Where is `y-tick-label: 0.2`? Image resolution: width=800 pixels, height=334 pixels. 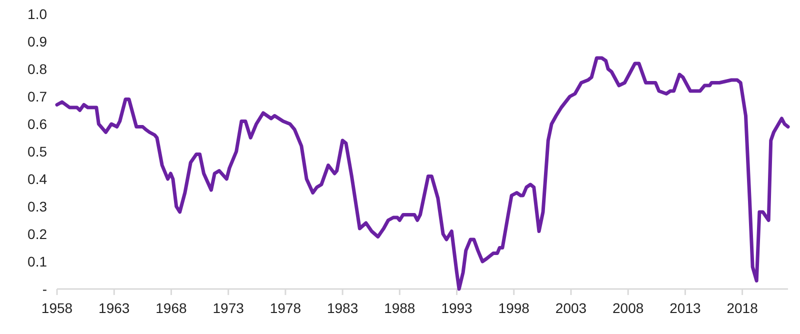
y-tick-label: 0.2 is located at coordinates (38, 234).